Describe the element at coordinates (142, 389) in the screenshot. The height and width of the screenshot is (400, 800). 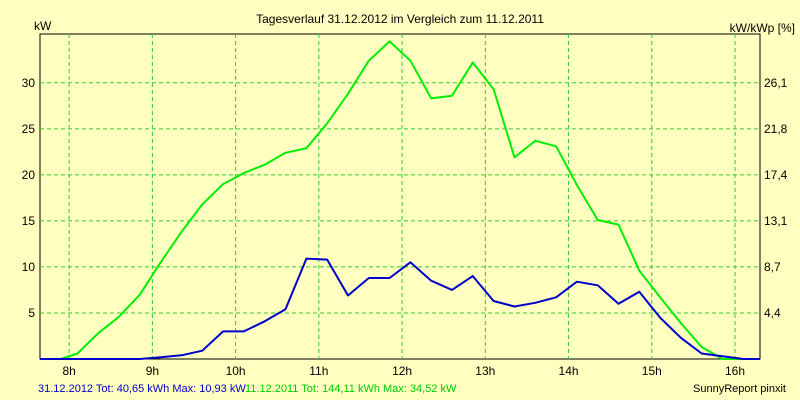
I see `legend-series-2012: 31.12.2012 Tot: 40,65 kWh Max: 10,93 kW` at that location.